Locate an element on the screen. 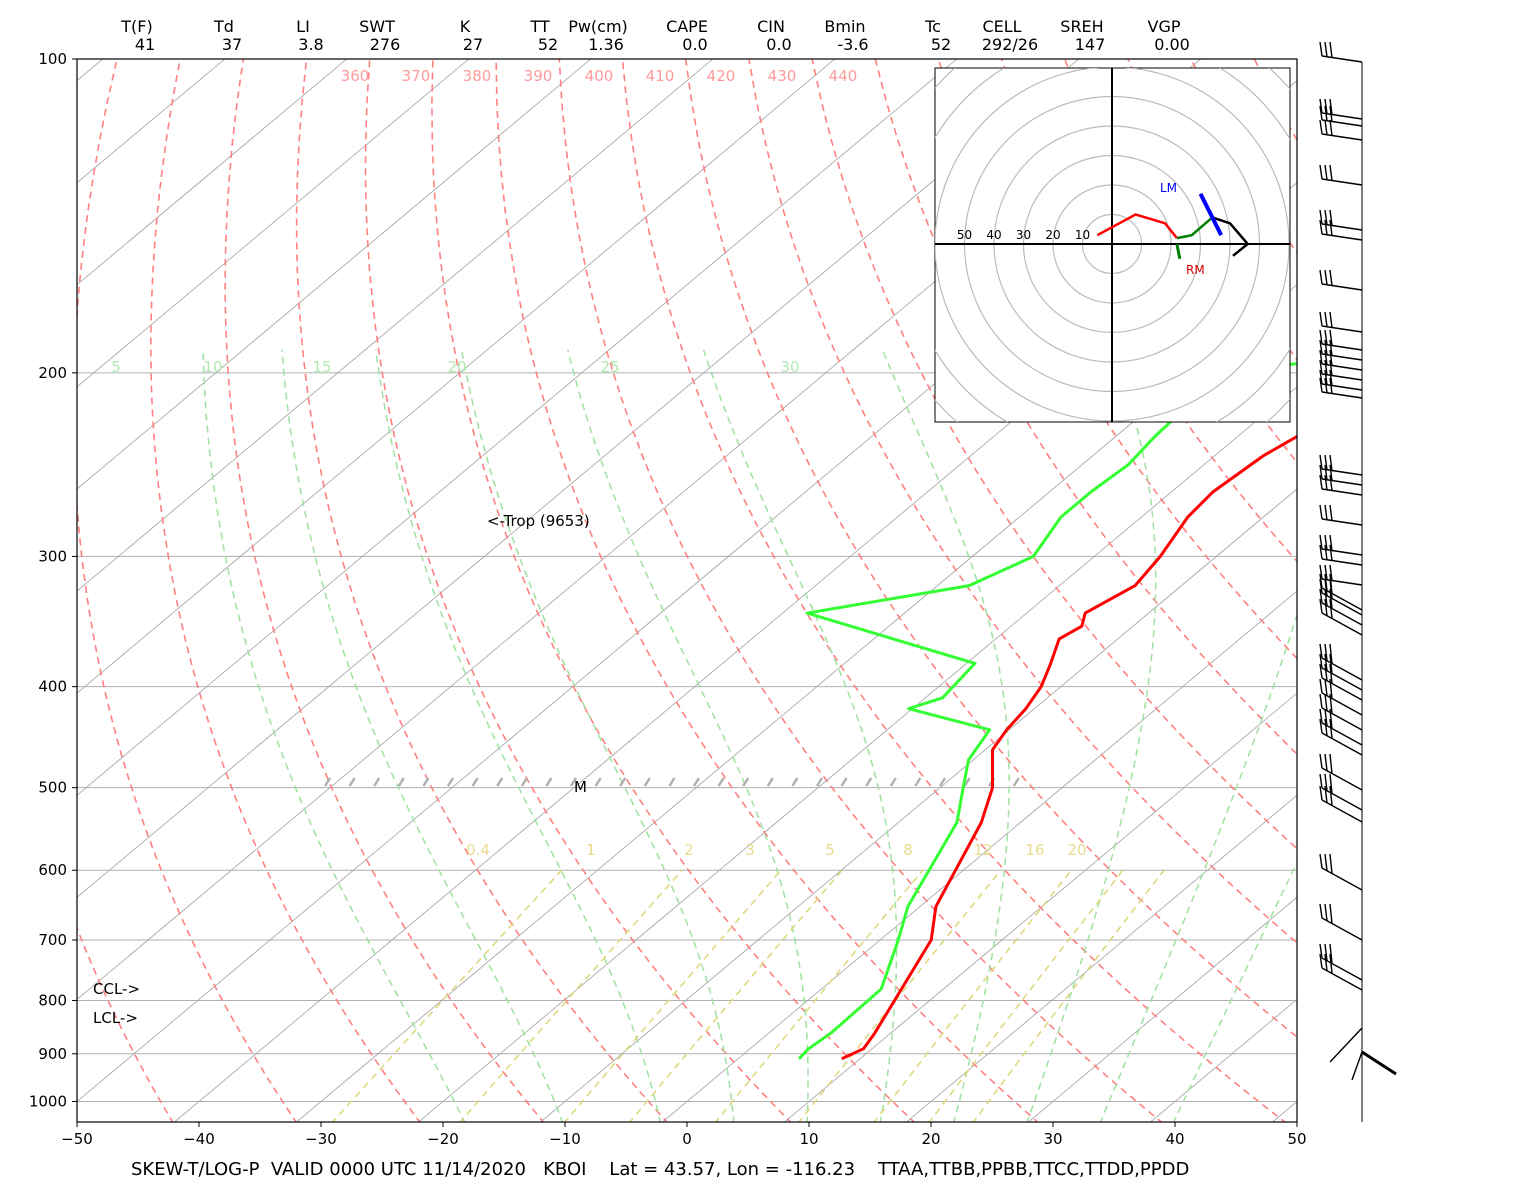  ccl-label: CCL-> is located at coordinates (116, 989).